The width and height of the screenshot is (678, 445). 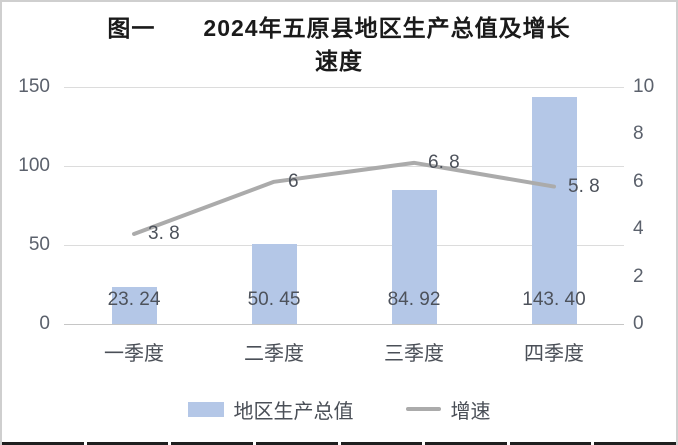 I want to click on y-axis-right-tick-label: 8, so click(x=638, y=134).